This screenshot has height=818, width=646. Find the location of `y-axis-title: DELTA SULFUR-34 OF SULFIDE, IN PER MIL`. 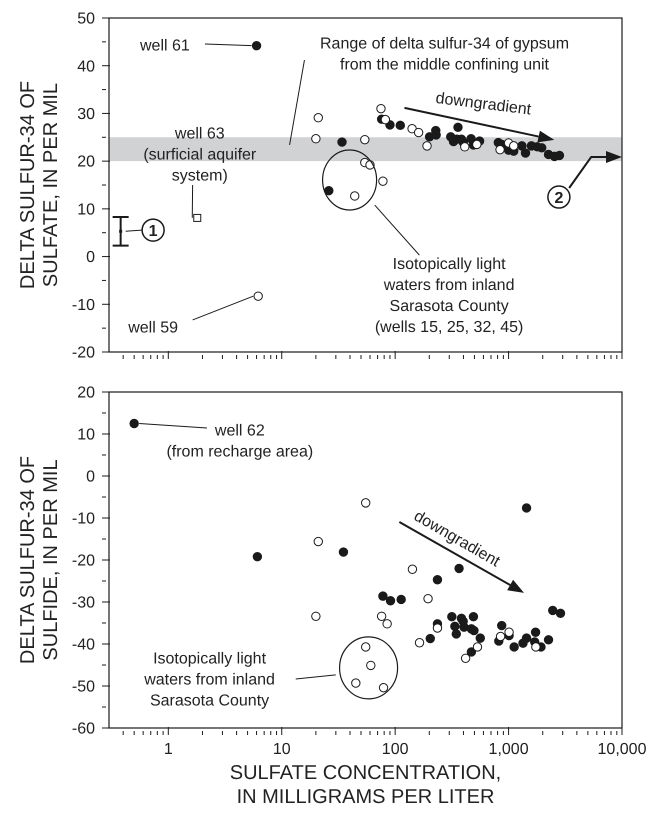

y-axis-title: DELTA SULFUR-34 OF SULFIDE, IN PER MIL is located at coordinates (39, 560).